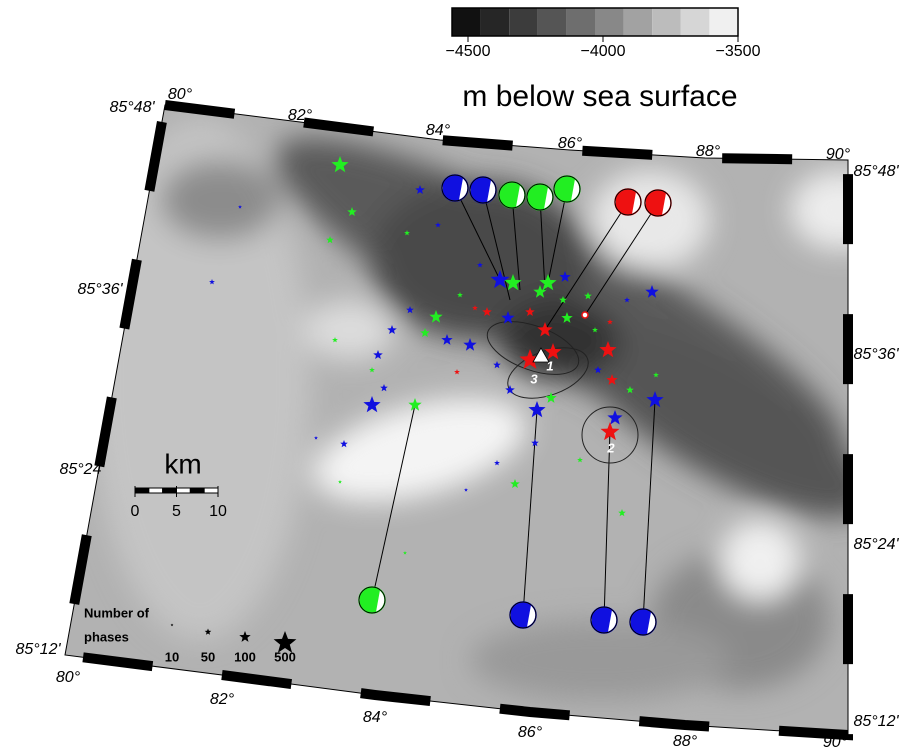 This screenshot has width=904, height=751. Describe the element at coordinates (610, 447) in the screenshot. I see `cluster-label: 2` at that location.